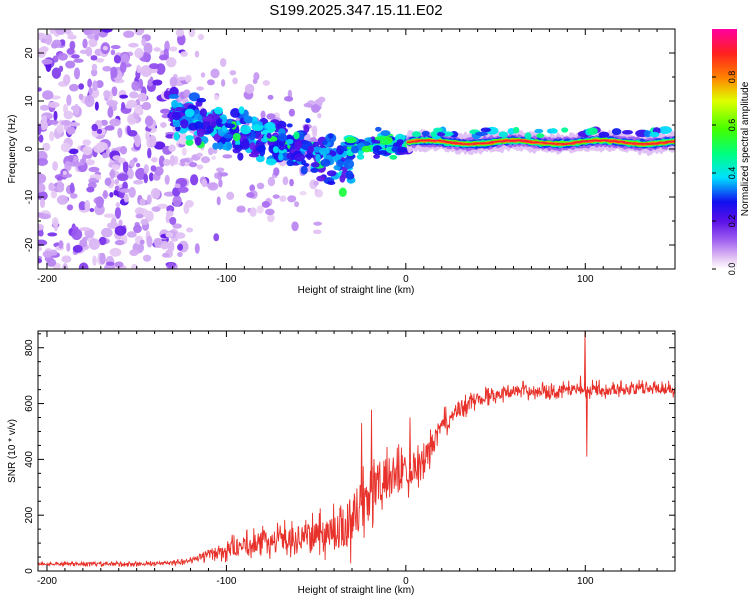 The height and width of the screenshot is (600, 750). What do you see at coordinates (29, 459) in the screenshot?
I see `y-tick-label: 400` at bounding box center [29, 459].